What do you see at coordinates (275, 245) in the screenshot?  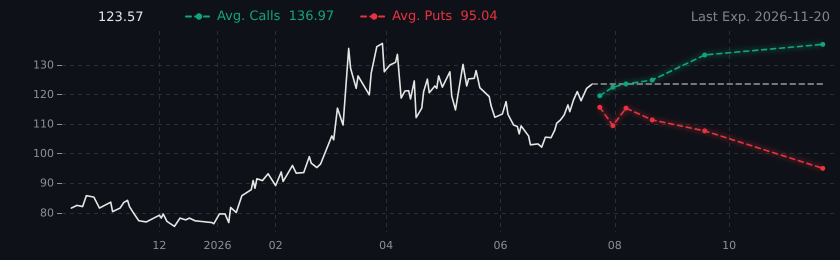 I see `x-tick-label: 02` at bounding box center [275, 245].